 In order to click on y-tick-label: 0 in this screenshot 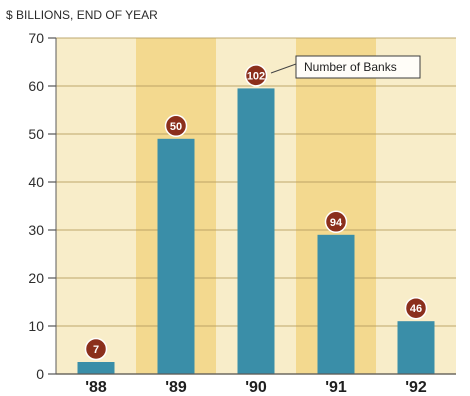, I will do `click(40, 374)`.